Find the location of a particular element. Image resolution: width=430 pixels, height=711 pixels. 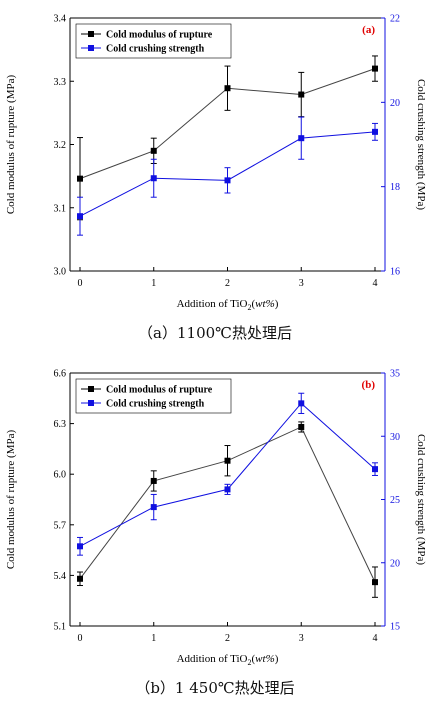

panel-label: (a) is located at coordinates (368, 30).